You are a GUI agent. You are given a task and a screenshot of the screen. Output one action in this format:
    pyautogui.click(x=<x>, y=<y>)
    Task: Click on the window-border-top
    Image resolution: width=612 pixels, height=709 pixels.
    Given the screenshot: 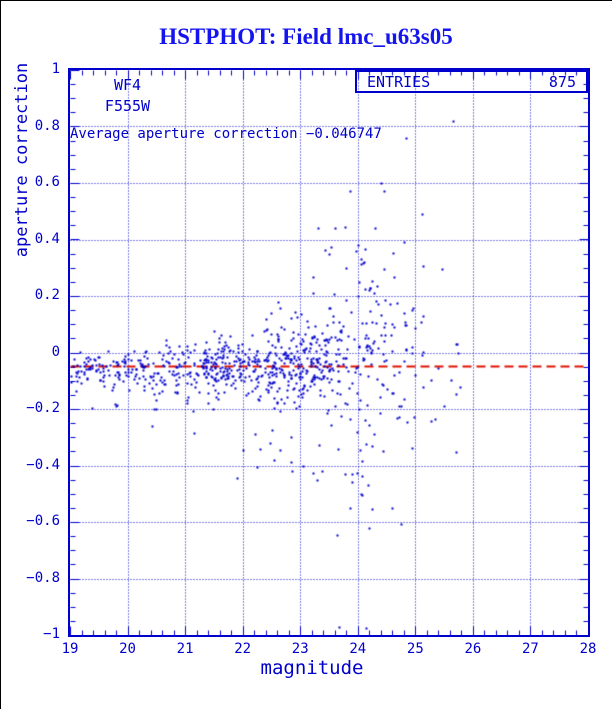 What is the action you would take?
    pyautogui.click(x=306, y=0)
    